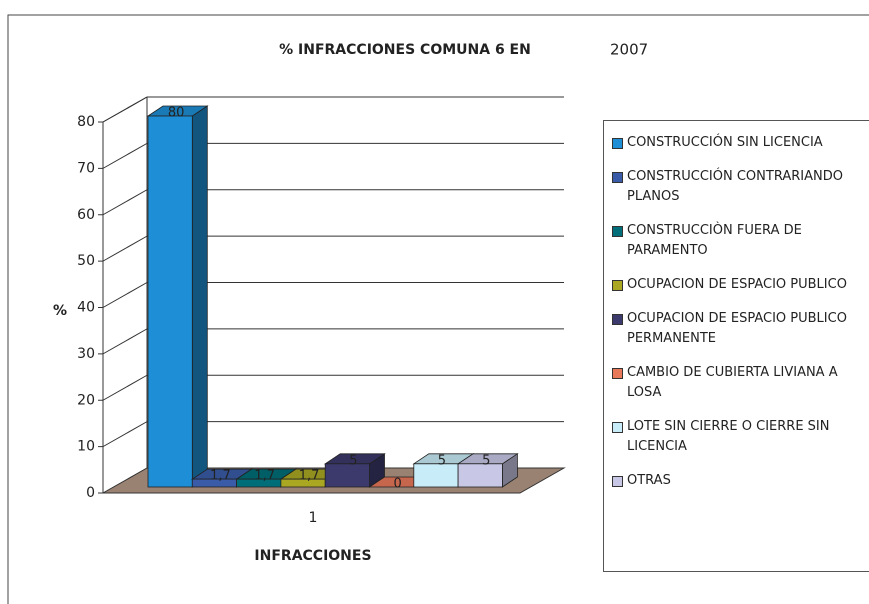 This screenshot has height=604, width=869. Describe the element at coordinates (728, 436) in the screenshot. I see `legend-label: LOTE SIN CIERRE O CIERRE SIN LICENCIA` at that location.